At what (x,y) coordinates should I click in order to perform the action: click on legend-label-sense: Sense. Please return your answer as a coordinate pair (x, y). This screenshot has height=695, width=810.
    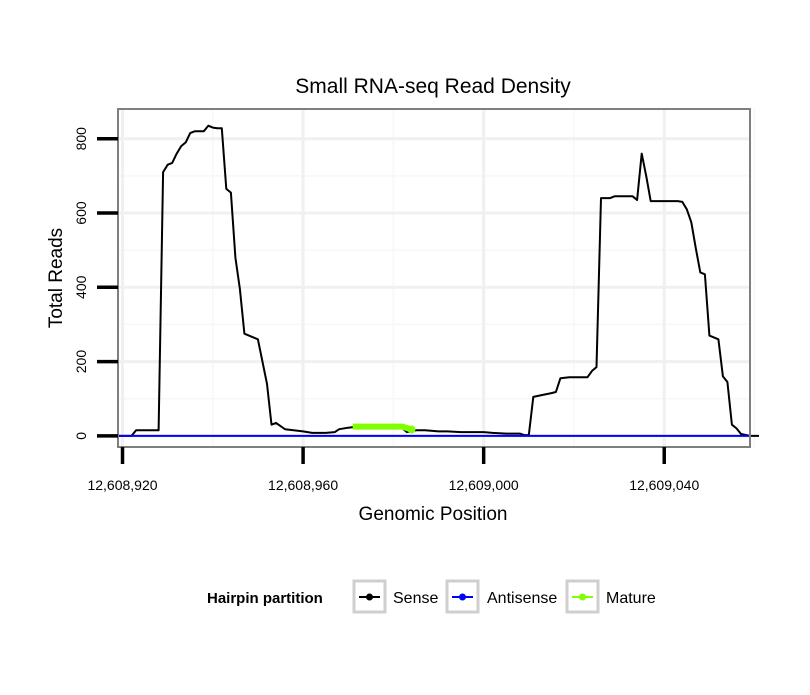
    Looking at the image, I should click on (415, 598).